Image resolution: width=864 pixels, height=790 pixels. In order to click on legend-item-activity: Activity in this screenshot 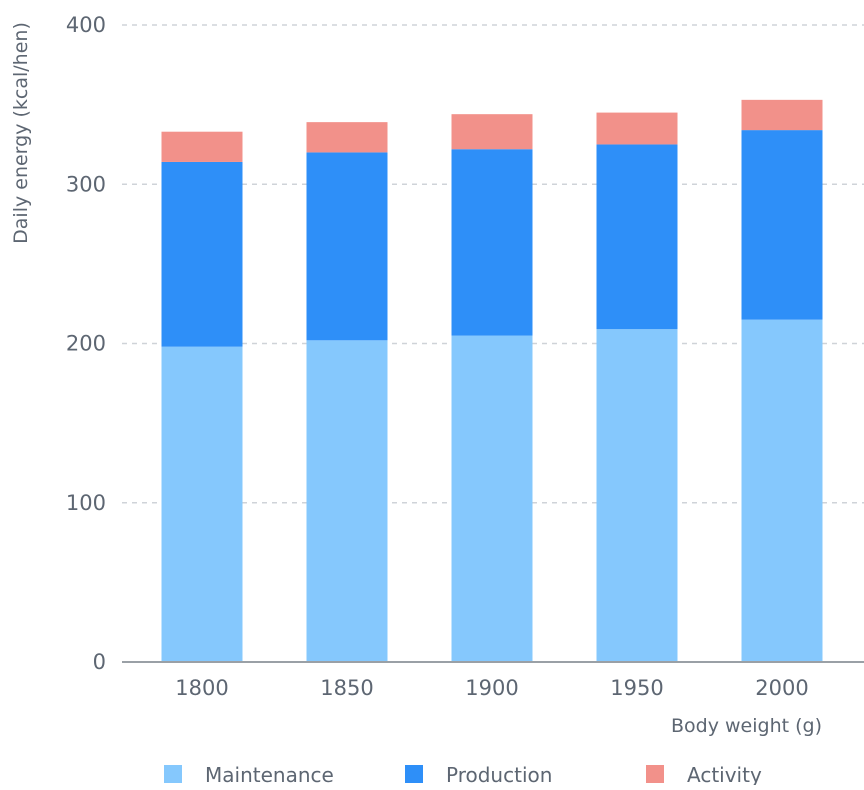, I will do `click(704, 775)`.